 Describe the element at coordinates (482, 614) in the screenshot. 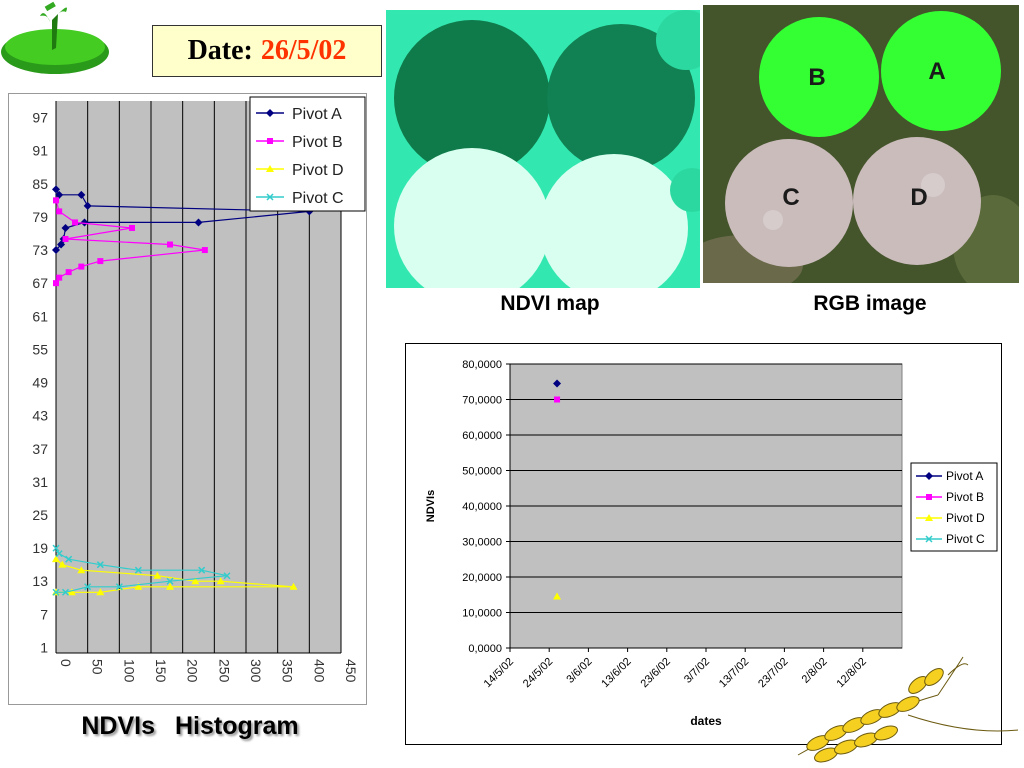

I see `timeseries-y-tick-label: 10,0000` at that location.